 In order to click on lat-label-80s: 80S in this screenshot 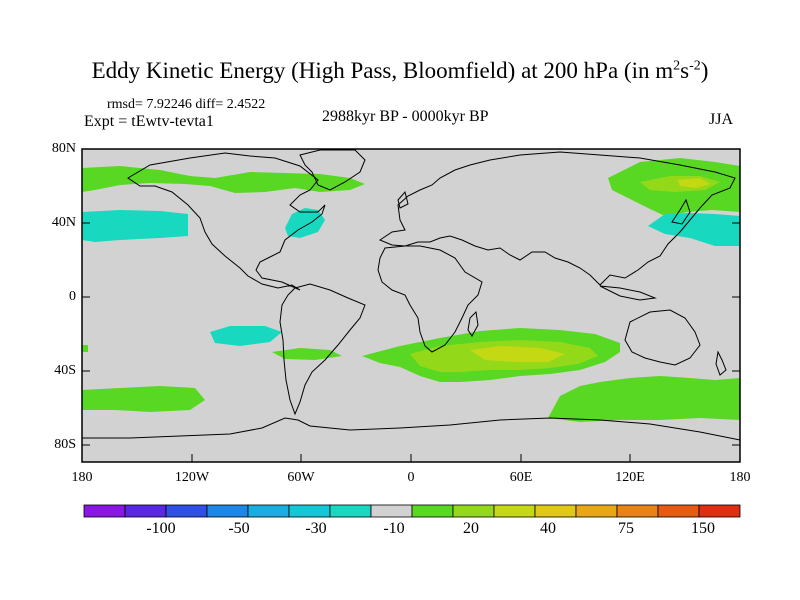, I will do `click(65, 444)`.